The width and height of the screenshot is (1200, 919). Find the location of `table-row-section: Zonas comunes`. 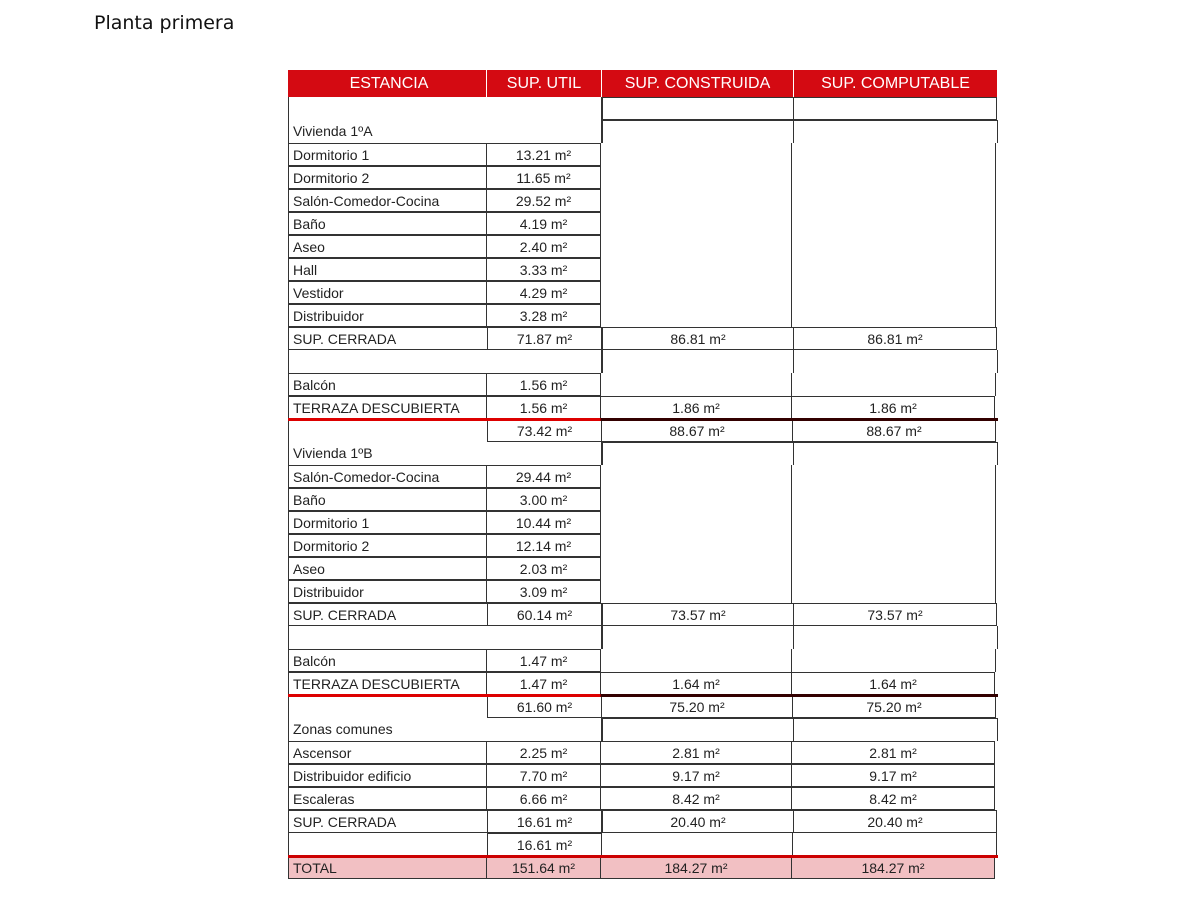

table-row-section: Zonas comunes is located at coordinates (643, 729).